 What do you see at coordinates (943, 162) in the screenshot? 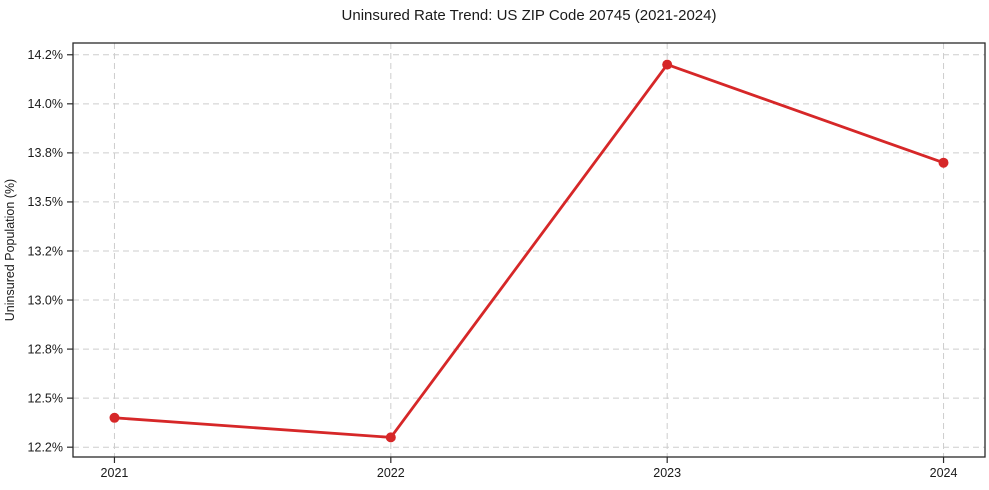
I see `data-point-2024` at bounding box center [943, 162].